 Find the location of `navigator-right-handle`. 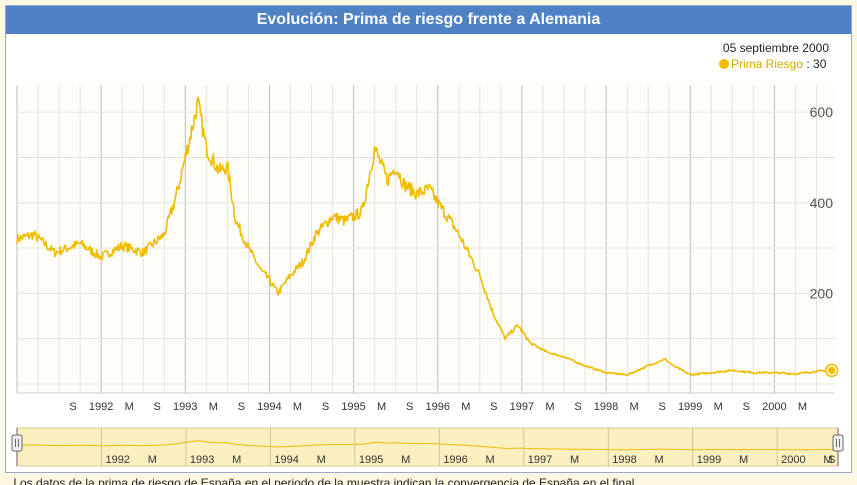

navigator-right-handle is located at coordinates (838, 443).